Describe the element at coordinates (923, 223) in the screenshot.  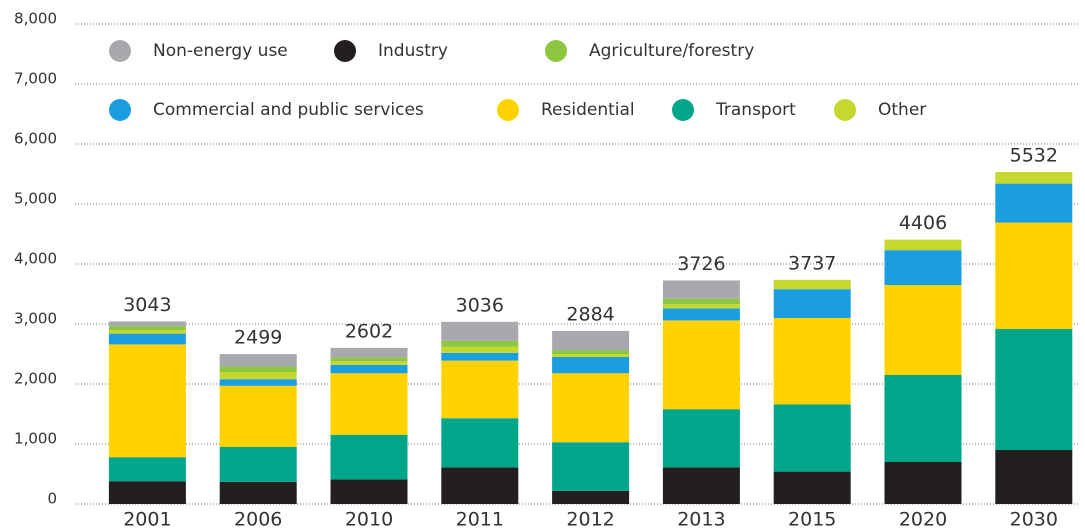
I see `total-label: 4406` at that location.